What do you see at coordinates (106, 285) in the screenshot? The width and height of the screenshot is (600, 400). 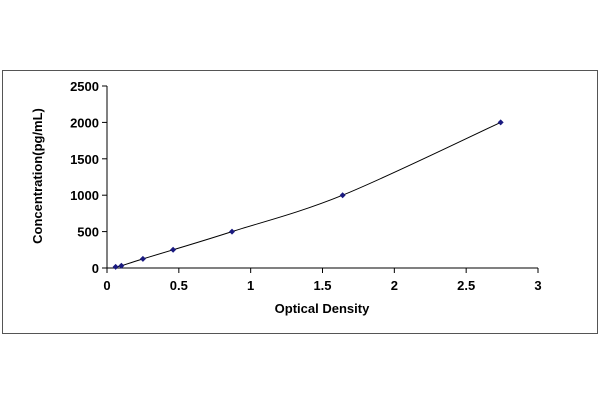 I see `x-tick-label: 0` at bounding box center [106, 285].